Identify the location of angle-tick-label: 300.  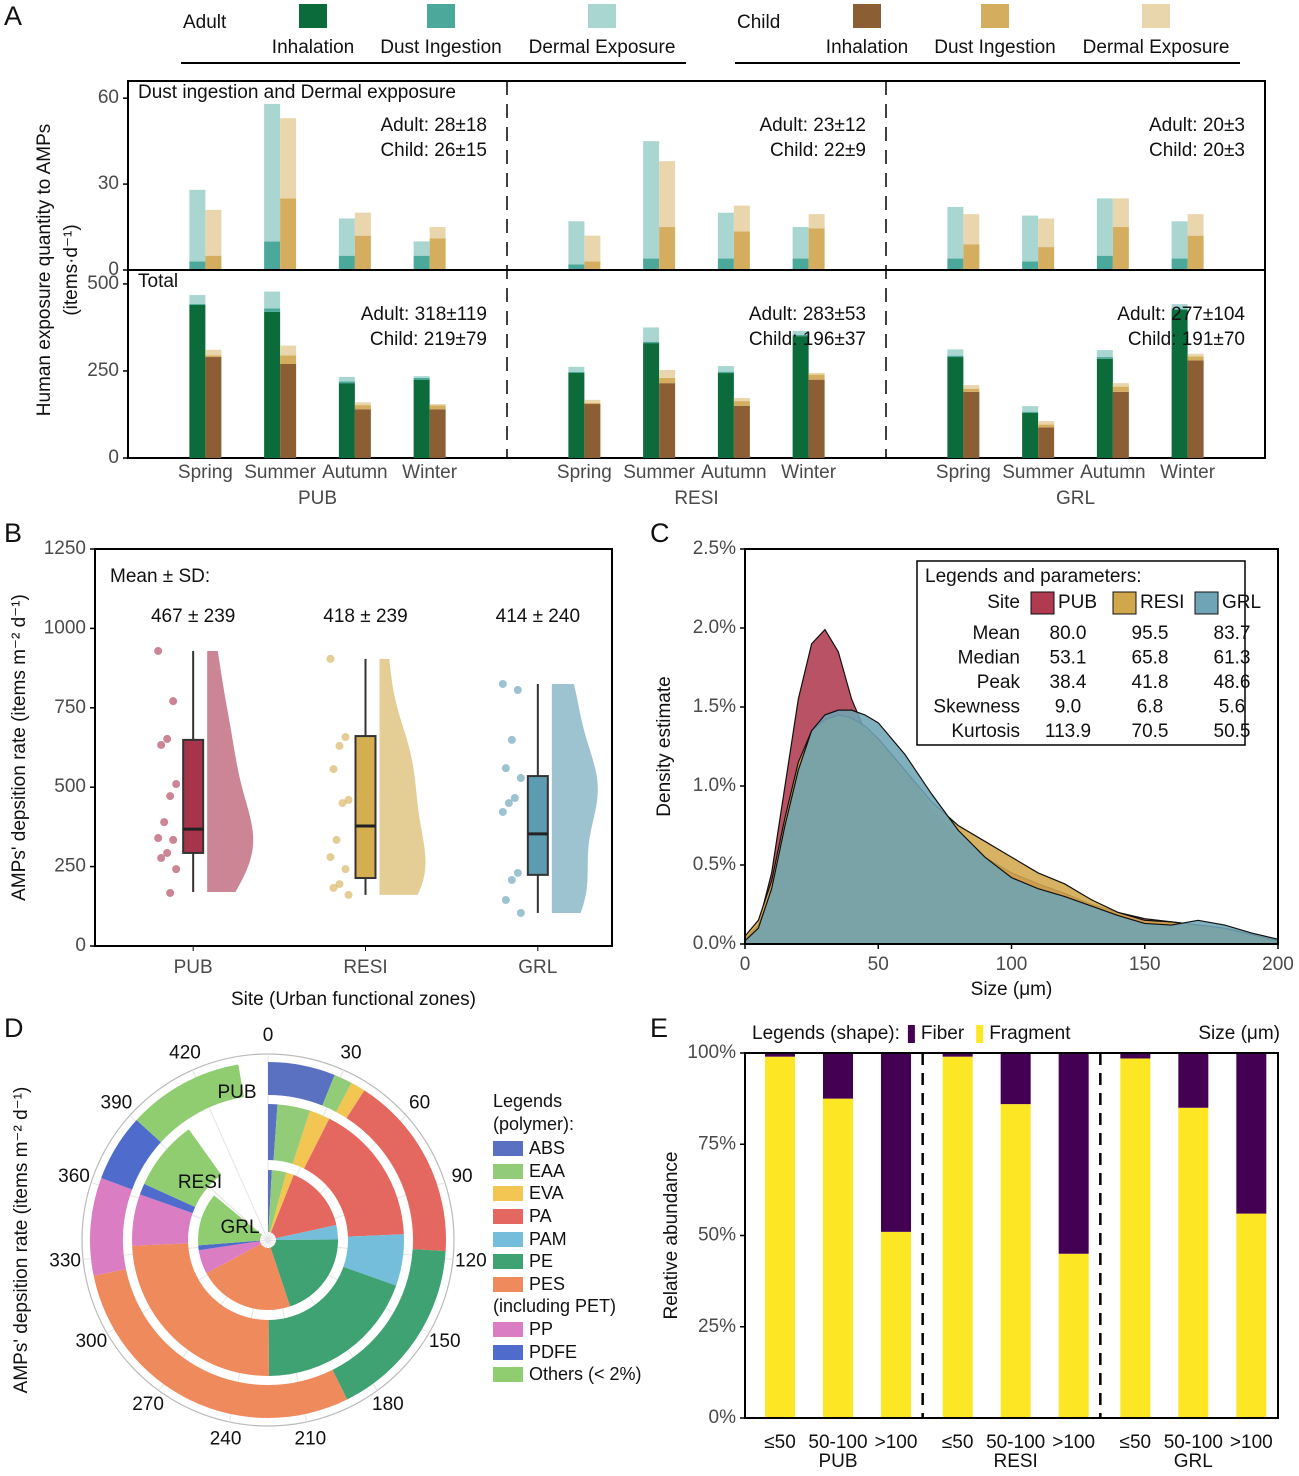
(91, 1341).